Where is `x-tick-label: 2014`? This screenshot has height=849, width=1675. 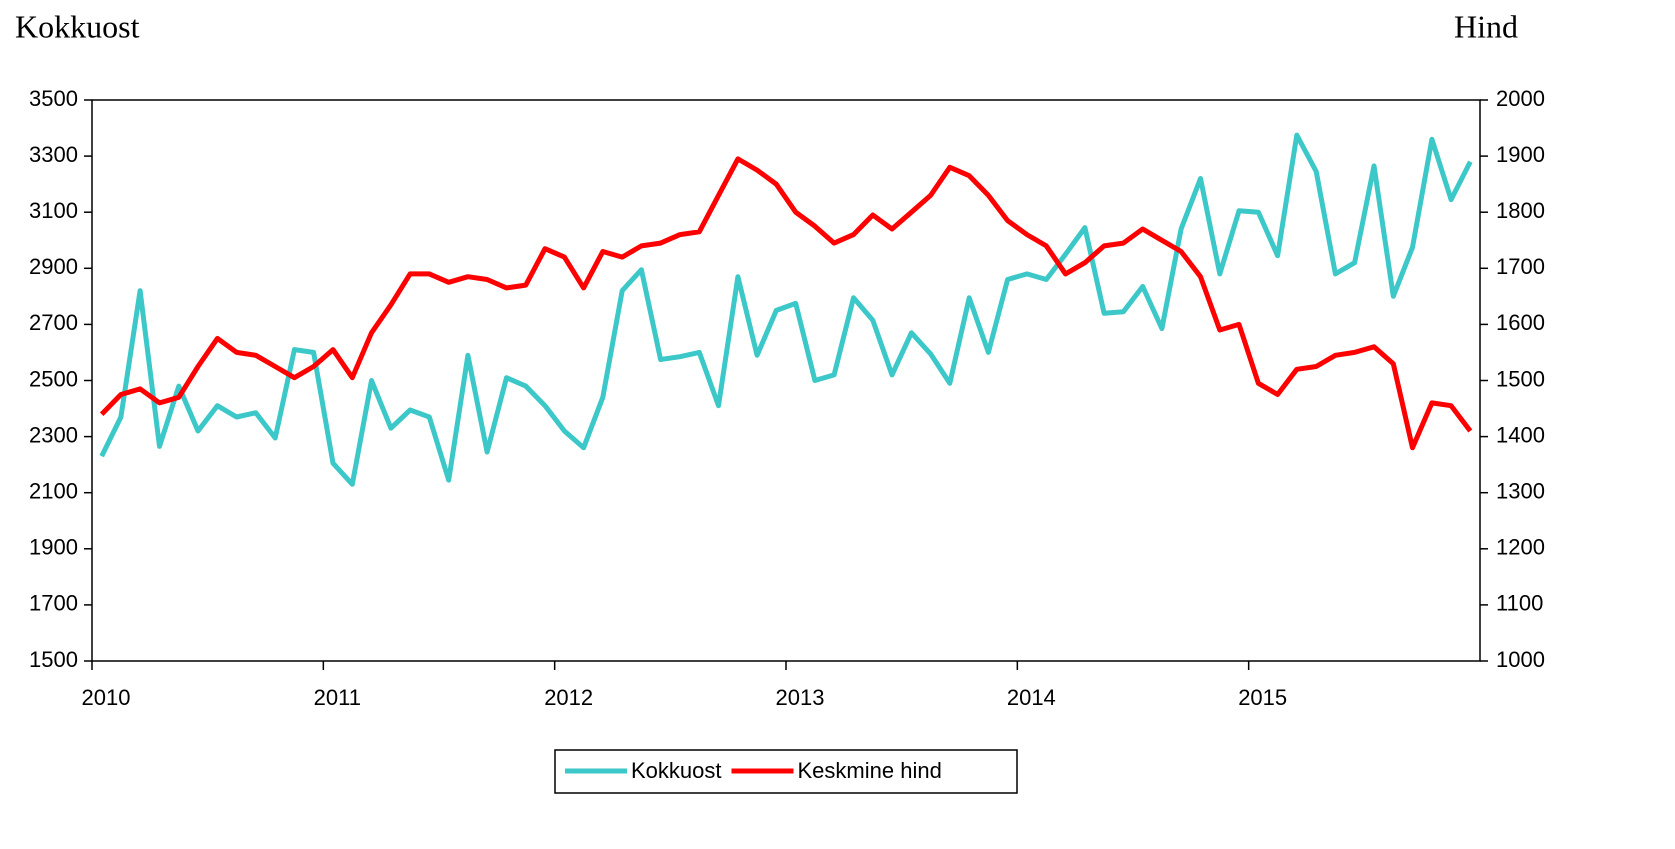
x-tick-label: 2014 is located at coordinates (1031, 697).